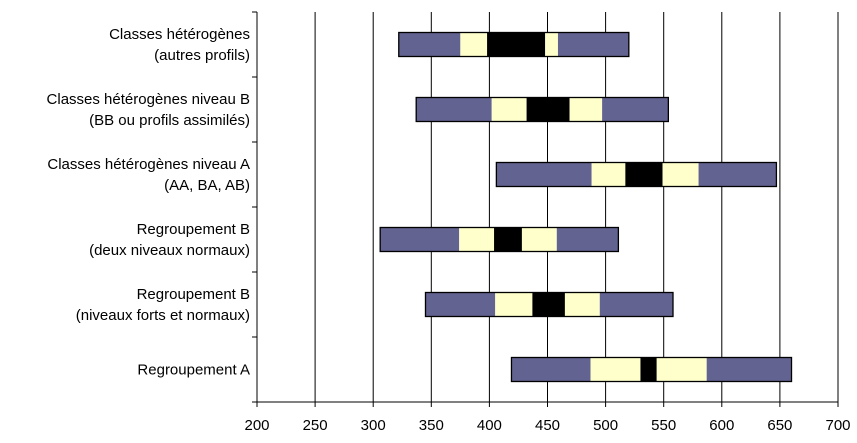 Image resolution: width=857 pixels, height=443 pixels. I want to click on x-tick-labels: 200 250 300 350 400 450 500 550 600 650 700, so click(547, 425).